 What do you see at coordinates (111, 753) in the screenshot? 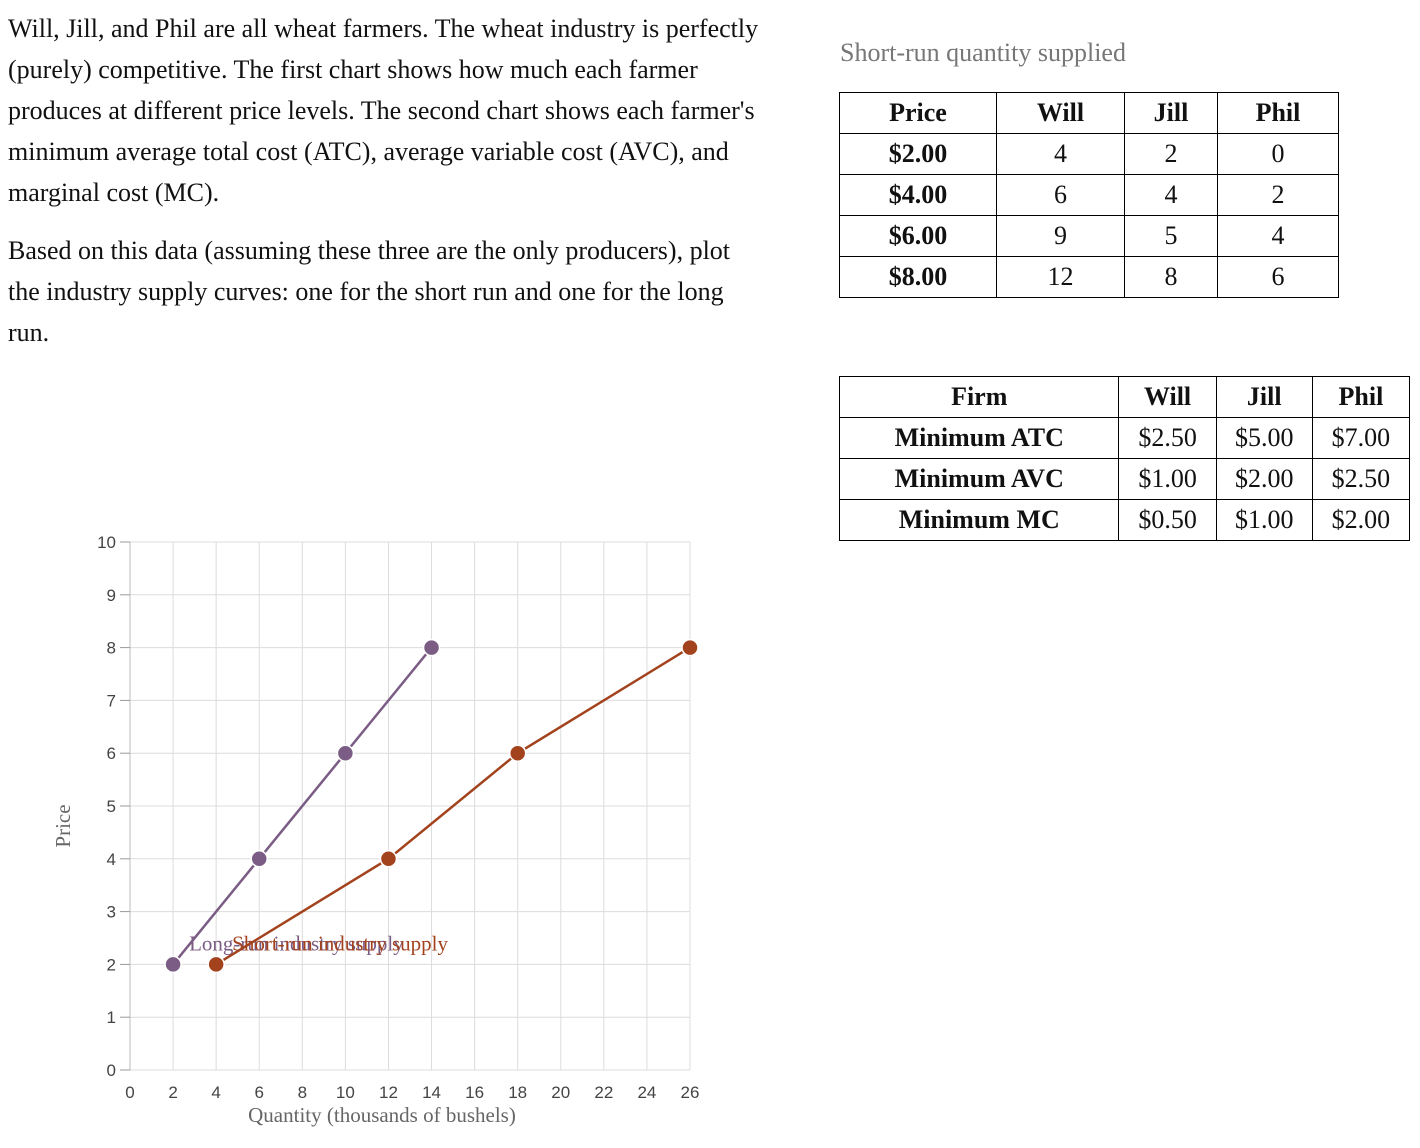
I see `y-tick-label: 6` at bounding box center [111, 753].